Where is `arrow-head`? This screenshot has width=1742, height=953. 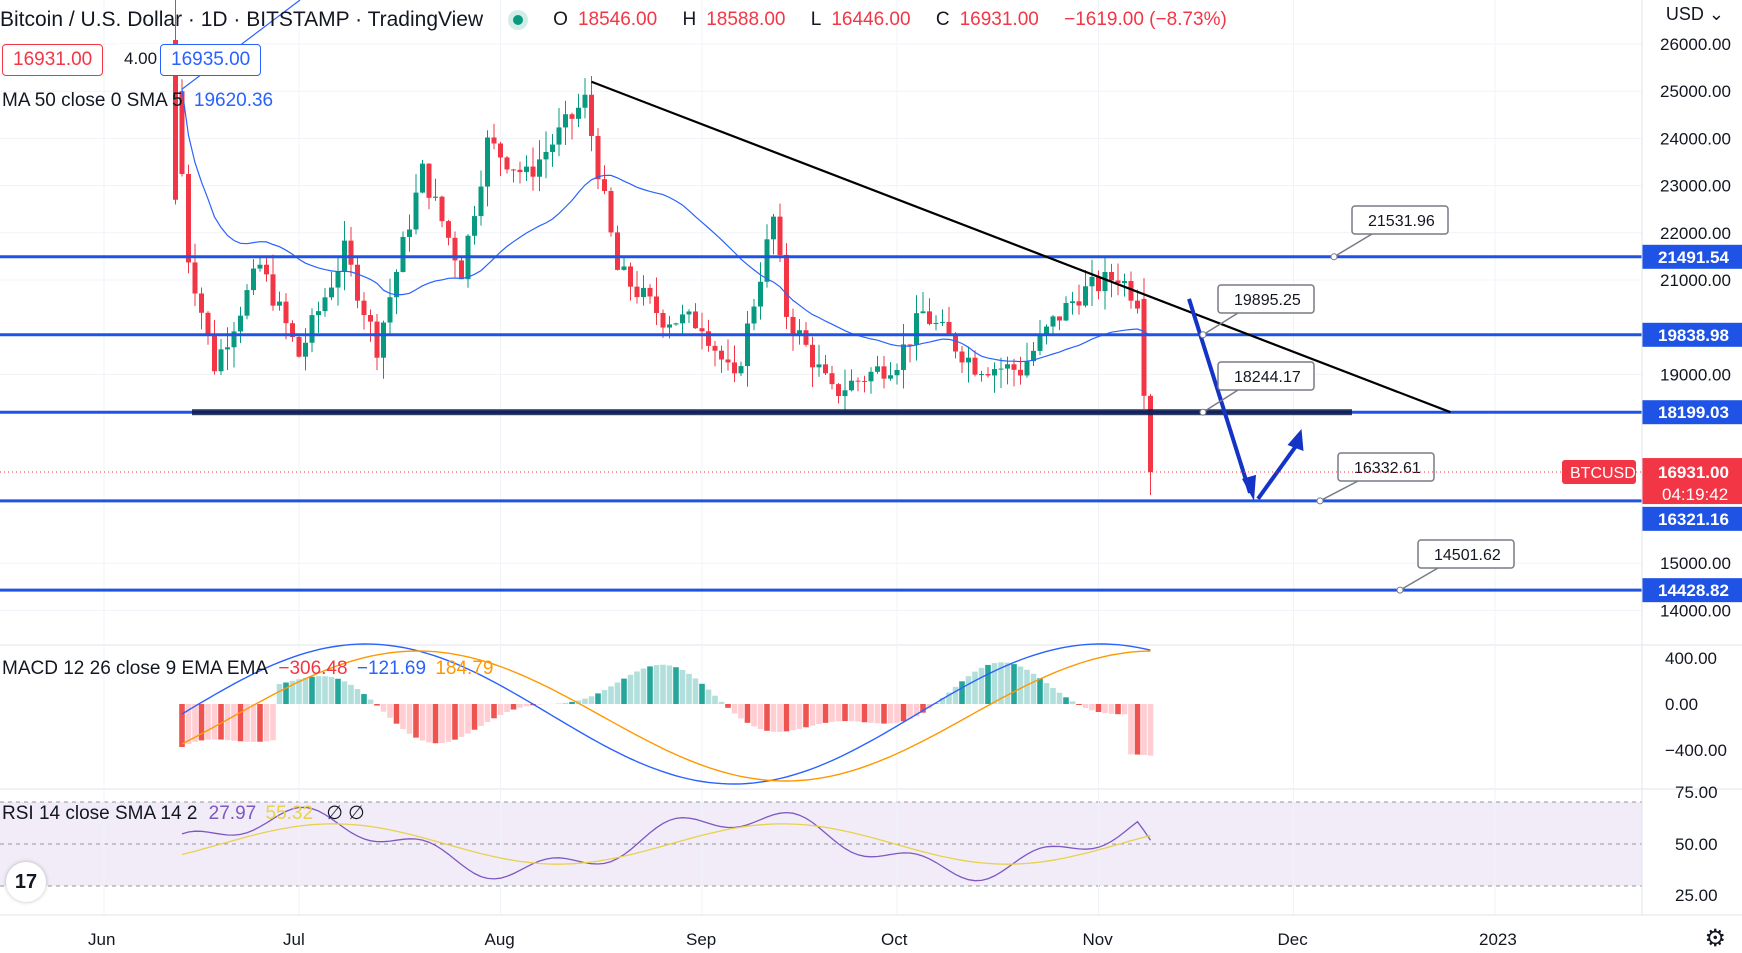
arrow-head is located at coordinates (1249, 488).